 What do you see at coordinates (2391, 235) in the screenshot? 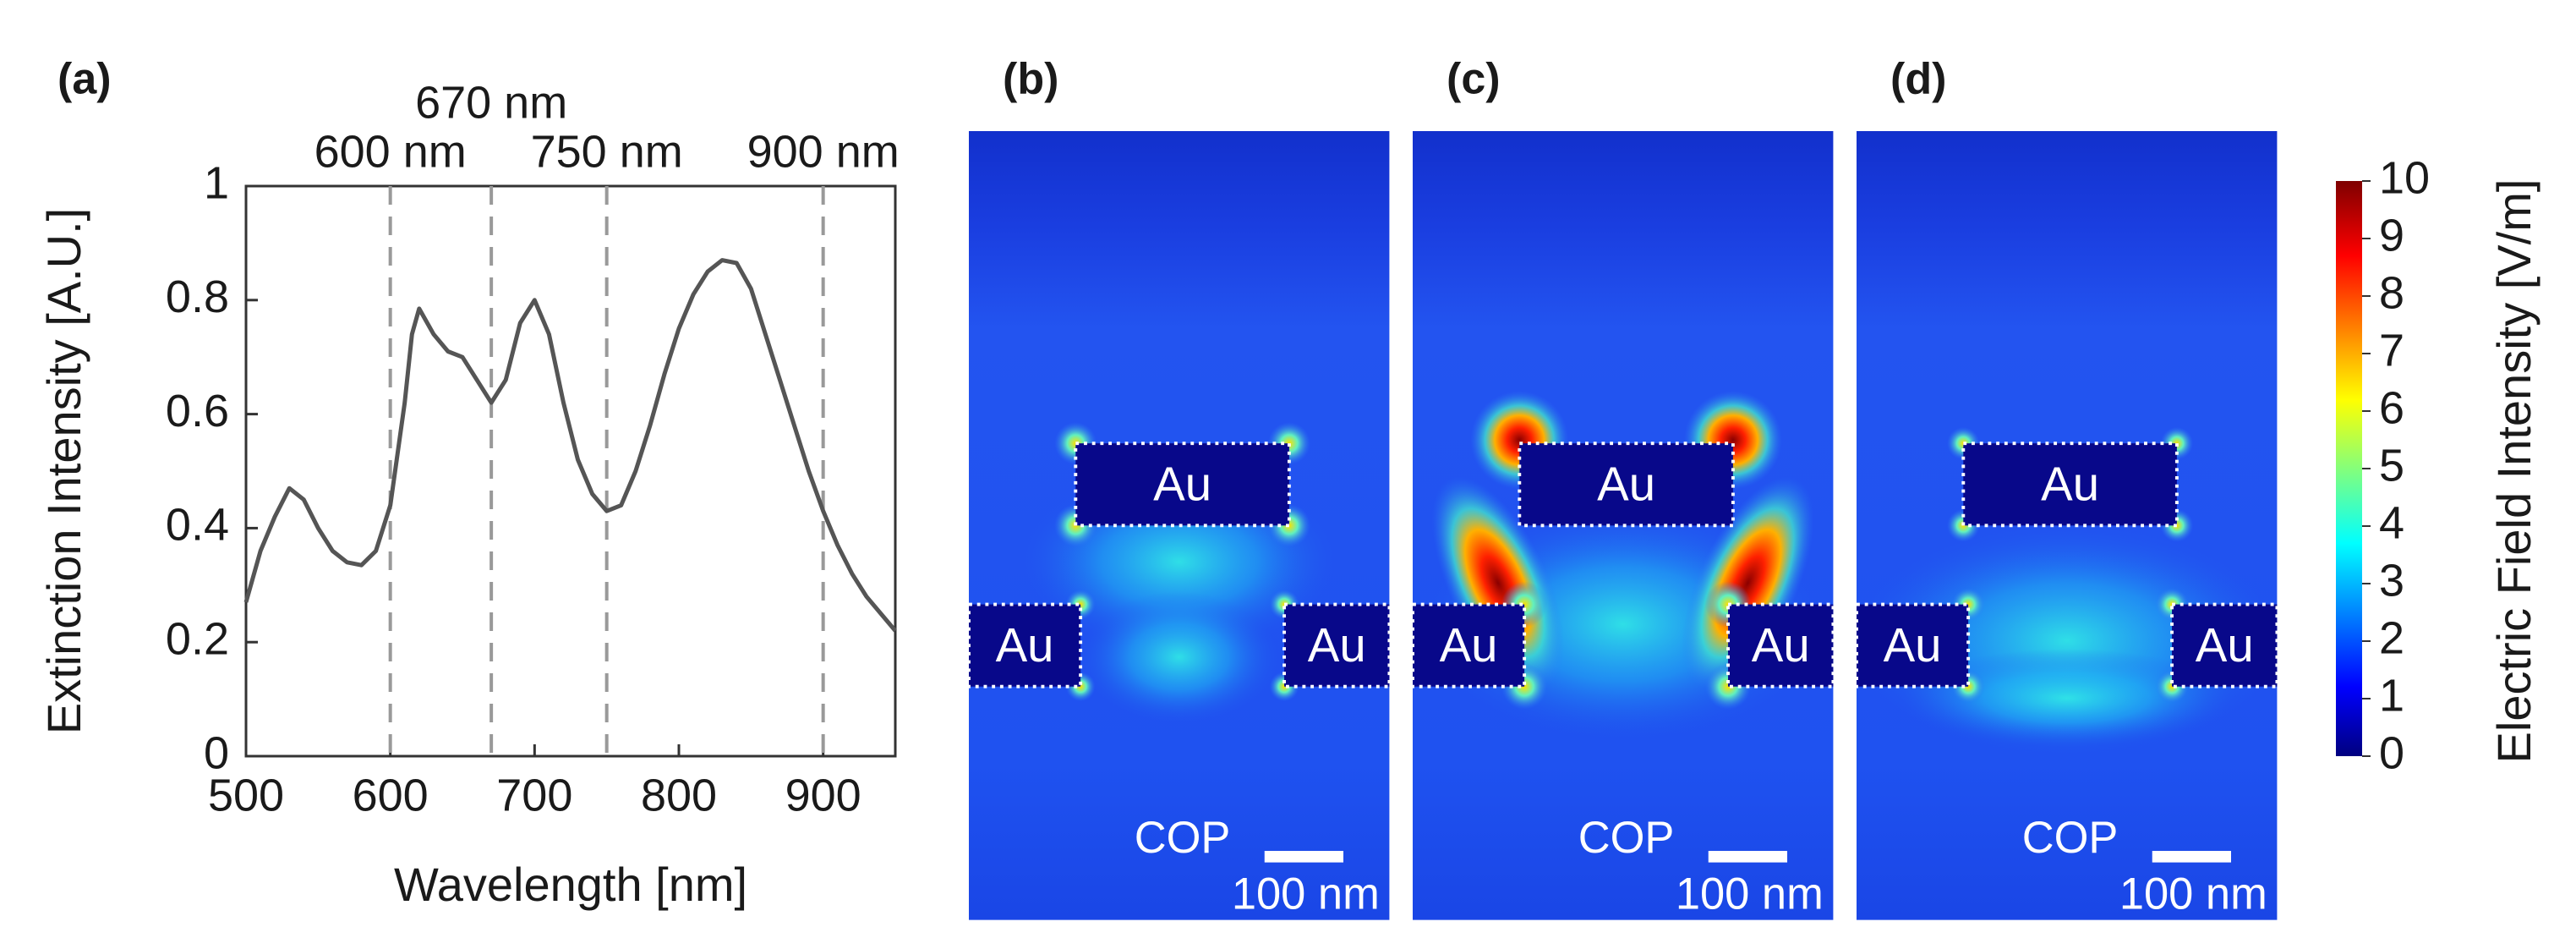
I see `colorbar-tick-label: 9` at bounding box center [2391, 235].